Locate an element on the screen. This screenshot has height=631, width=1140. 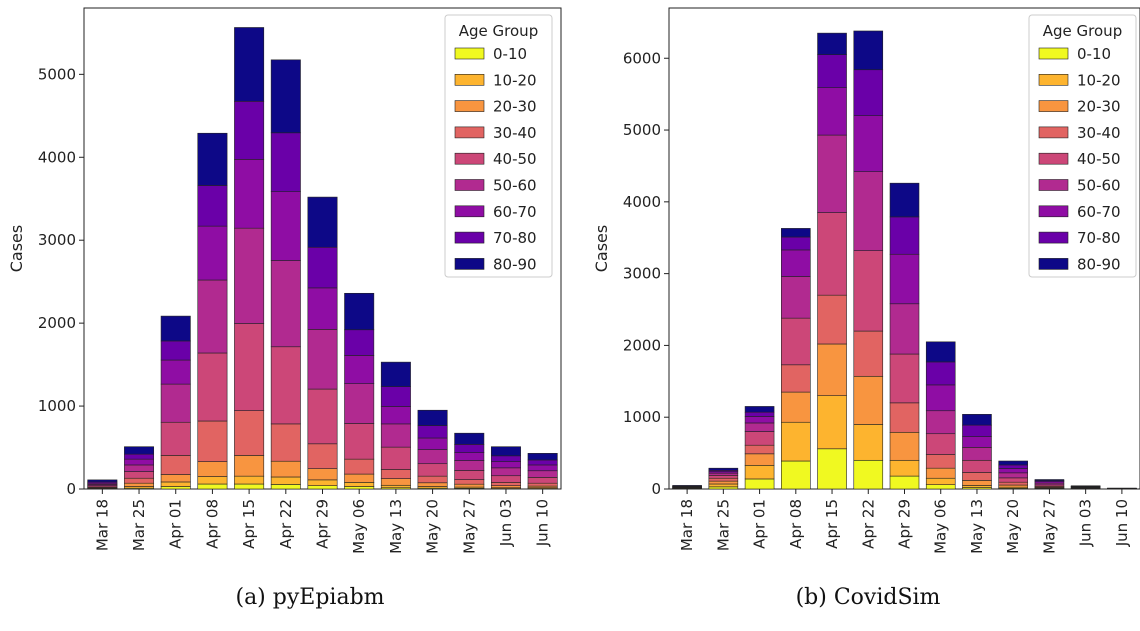
y-tick-label: 1000 is located at coordinates (642, 417).